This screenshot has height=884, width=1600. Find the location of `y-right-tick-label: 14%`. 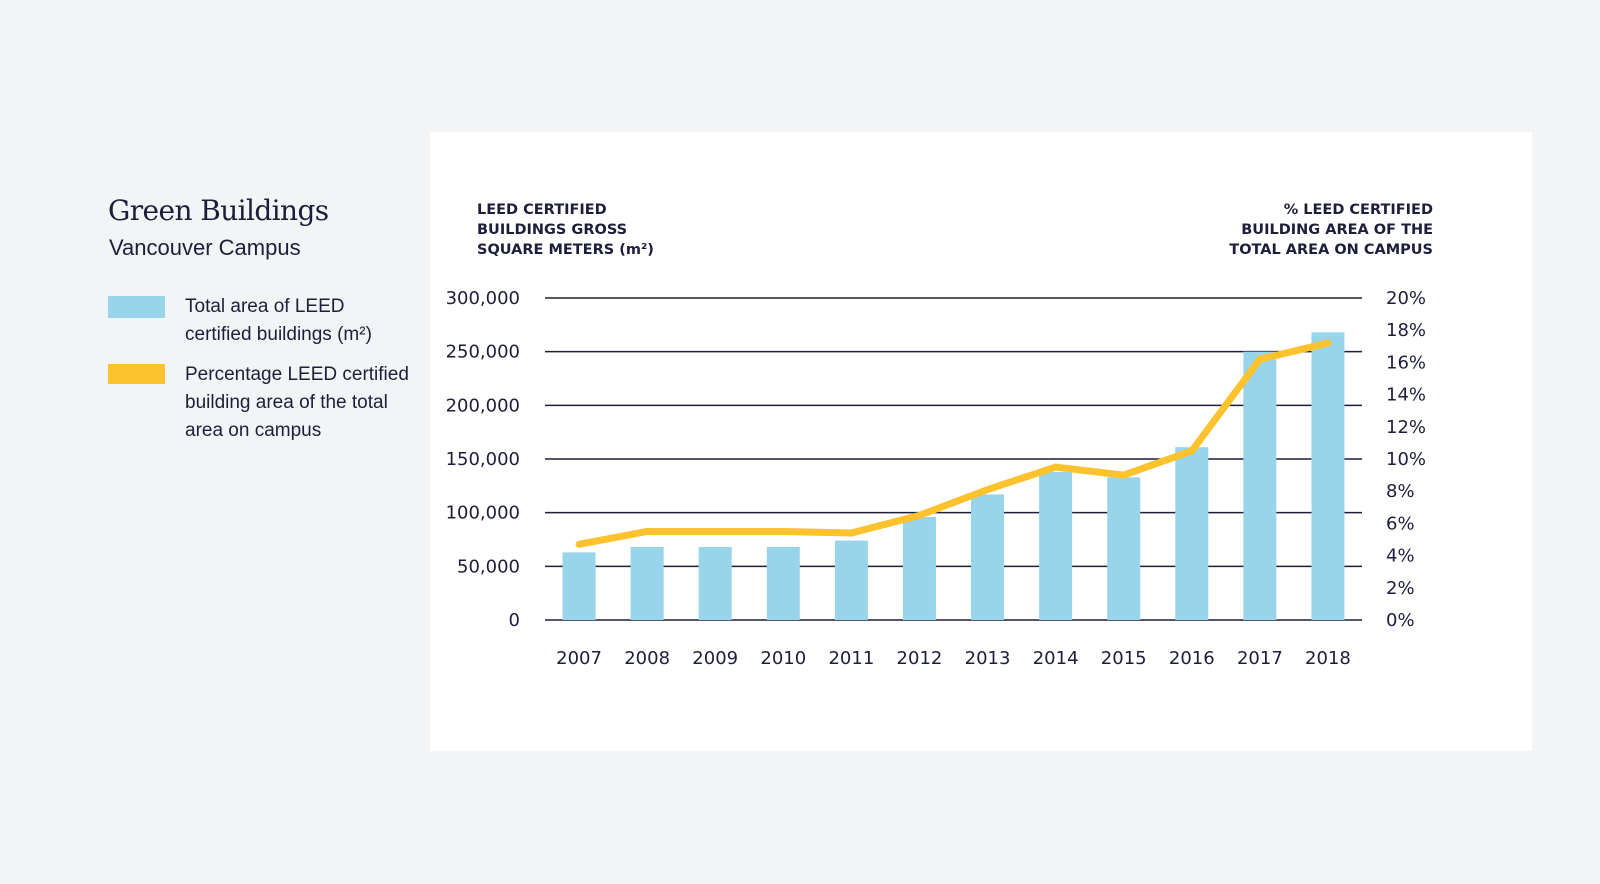

y-right-tick-label: 14% is located at coordinates (1406, 395).